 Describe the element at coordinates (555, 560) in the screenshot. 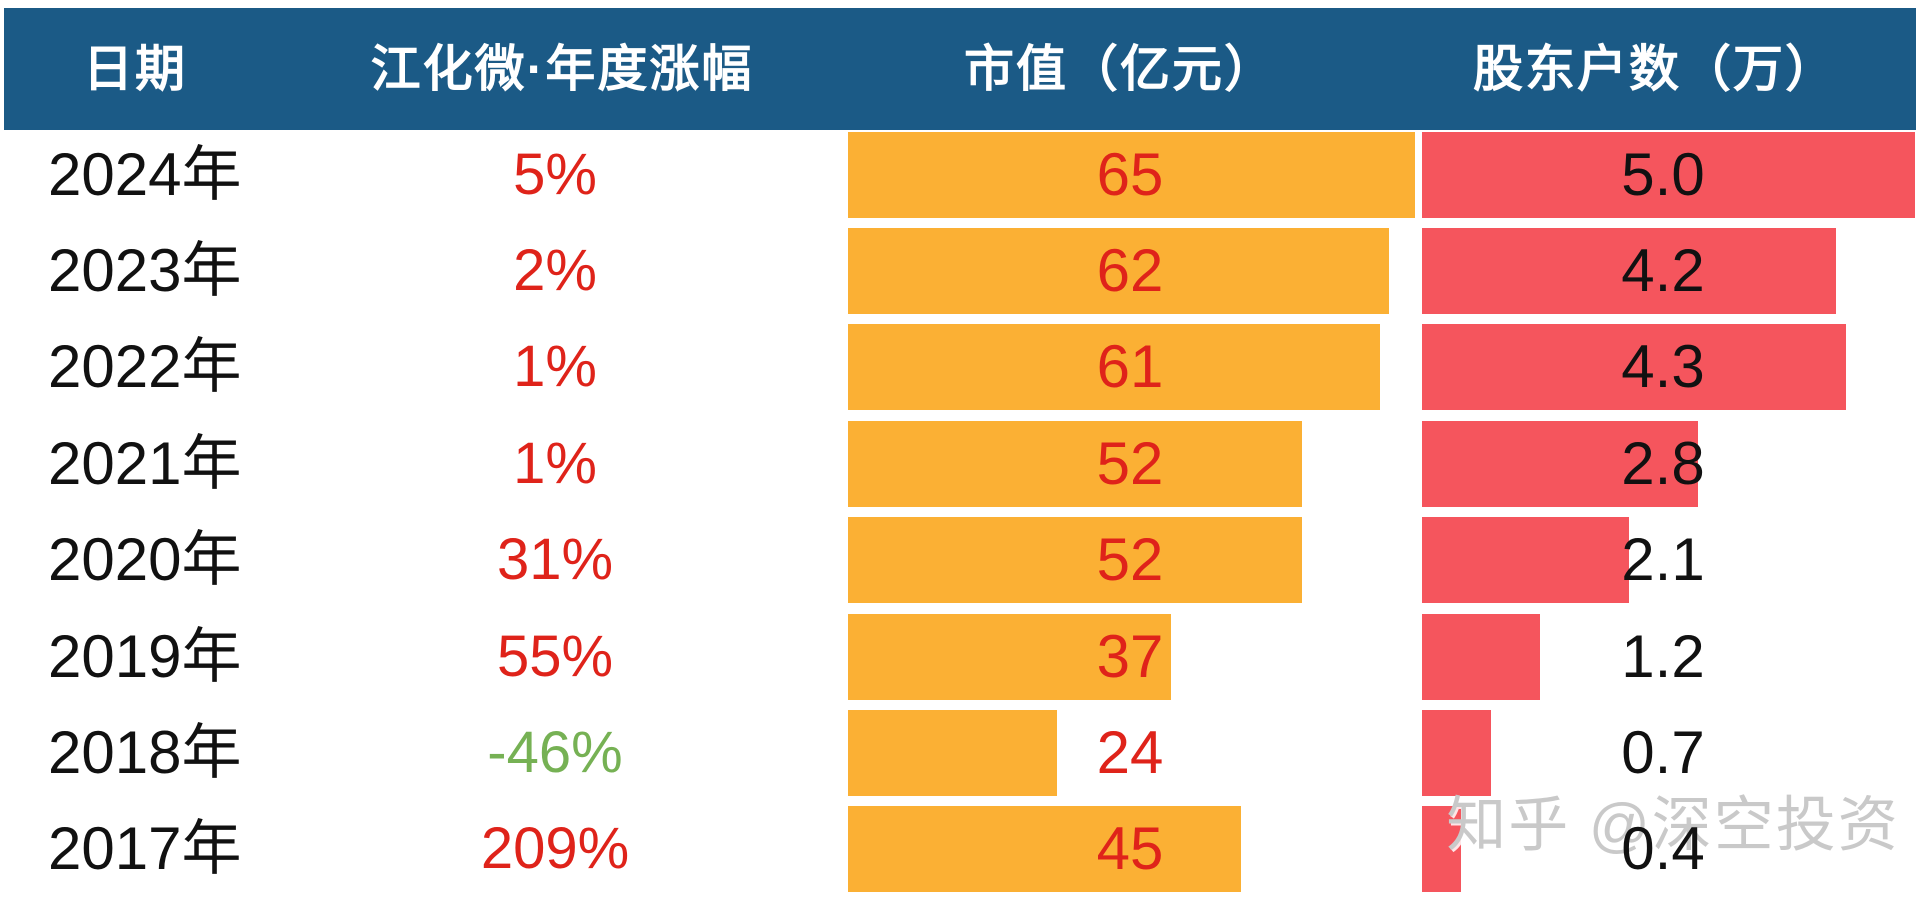

I see `annual-change-value: 31%` at that location.